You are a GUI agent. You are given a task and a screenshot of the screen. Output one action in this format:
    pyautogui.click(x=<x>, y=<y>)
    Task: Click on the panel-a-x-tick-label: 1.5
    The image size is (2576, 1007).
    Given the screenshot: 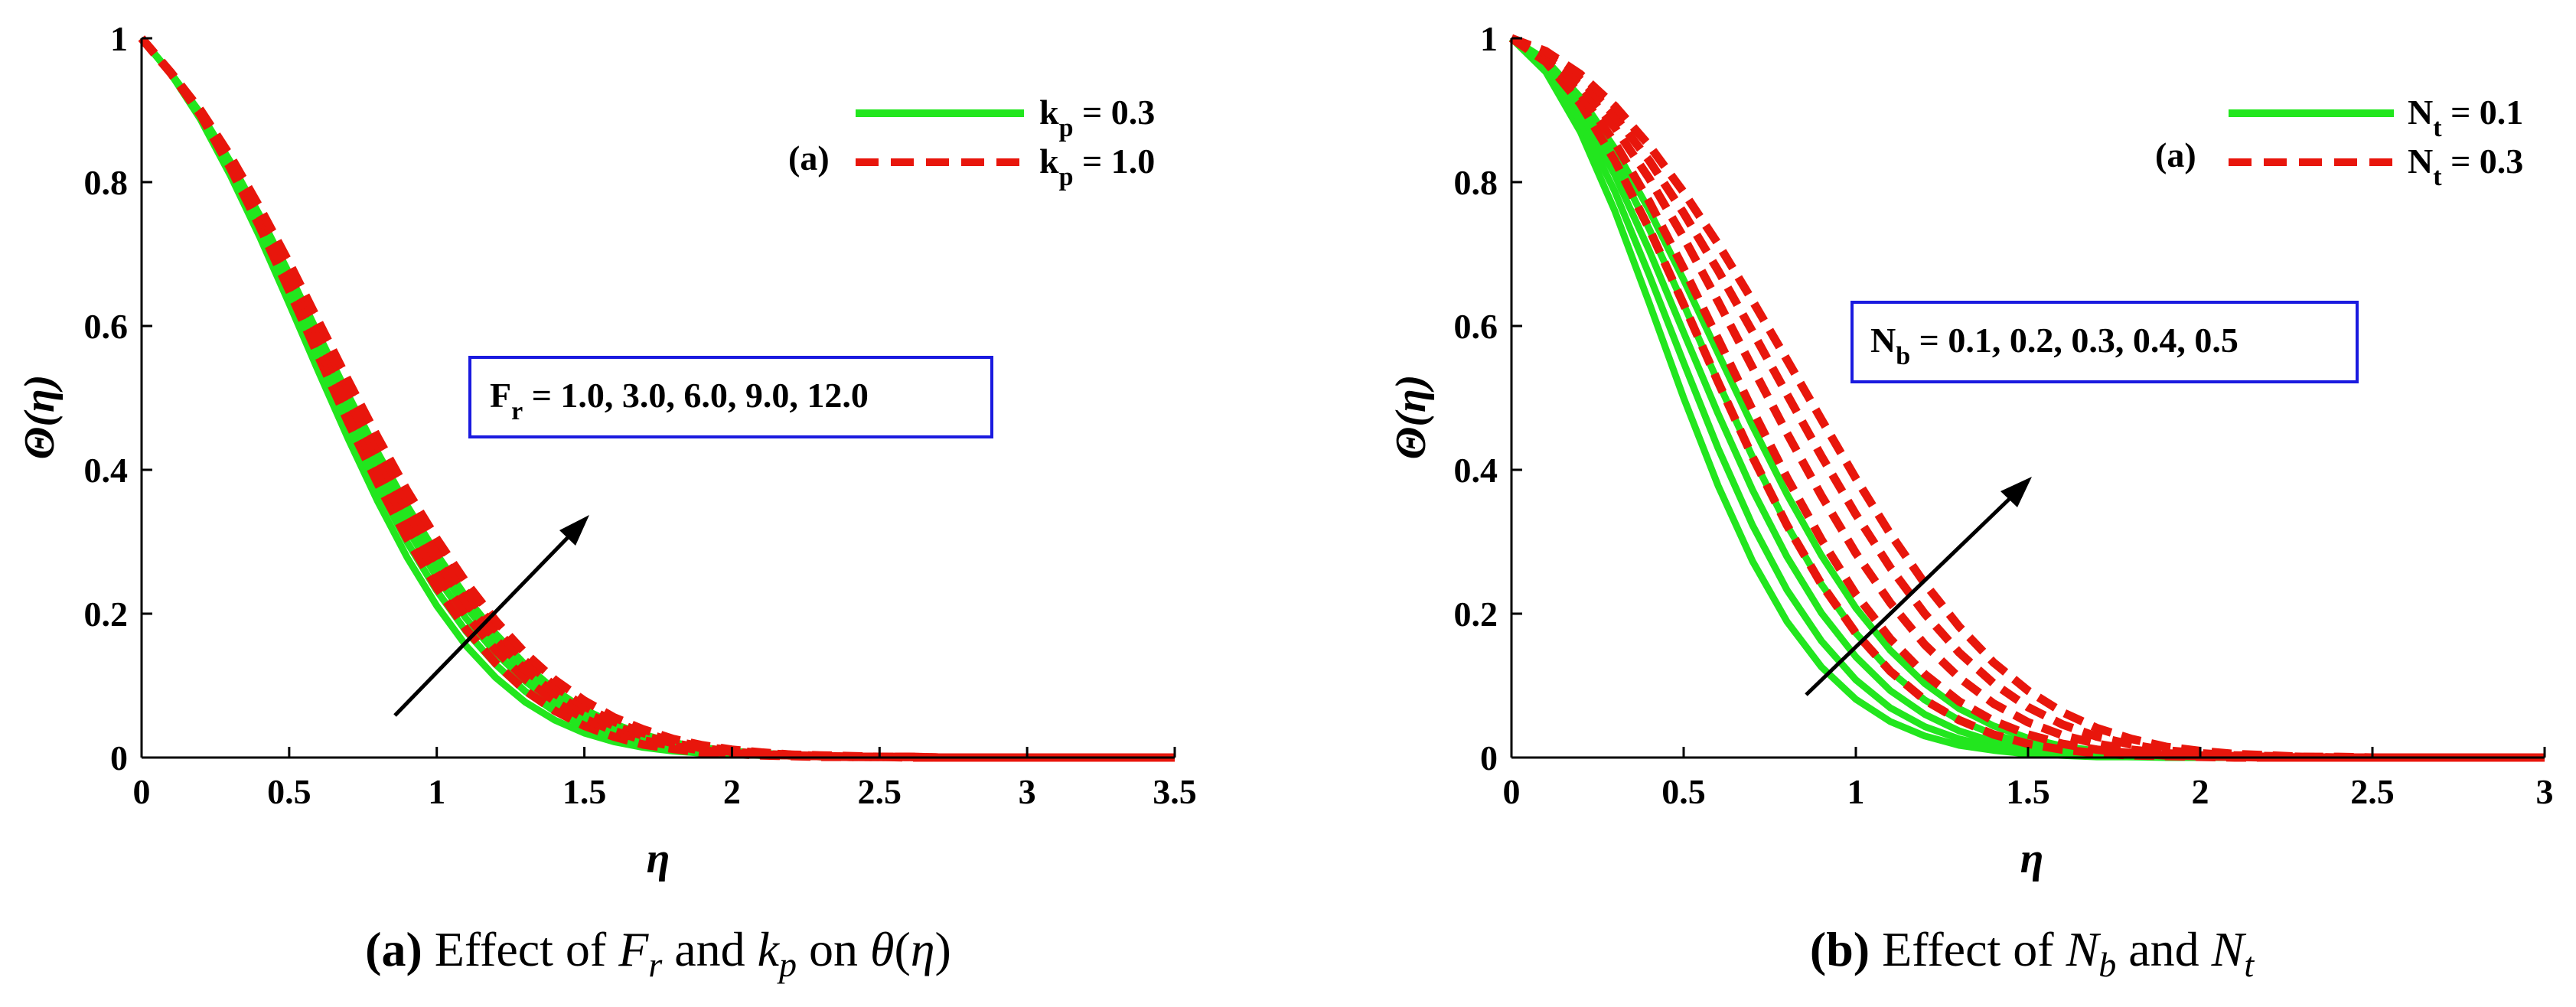 What is the action you would take?
    pyautogui.click(x=584, y=791)
    